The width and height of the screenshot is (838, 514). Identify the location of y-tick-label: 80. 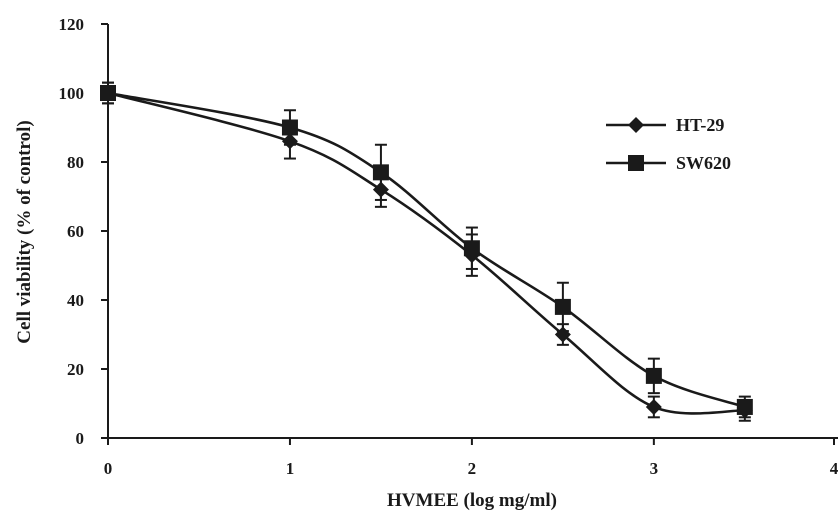
(75, 162).